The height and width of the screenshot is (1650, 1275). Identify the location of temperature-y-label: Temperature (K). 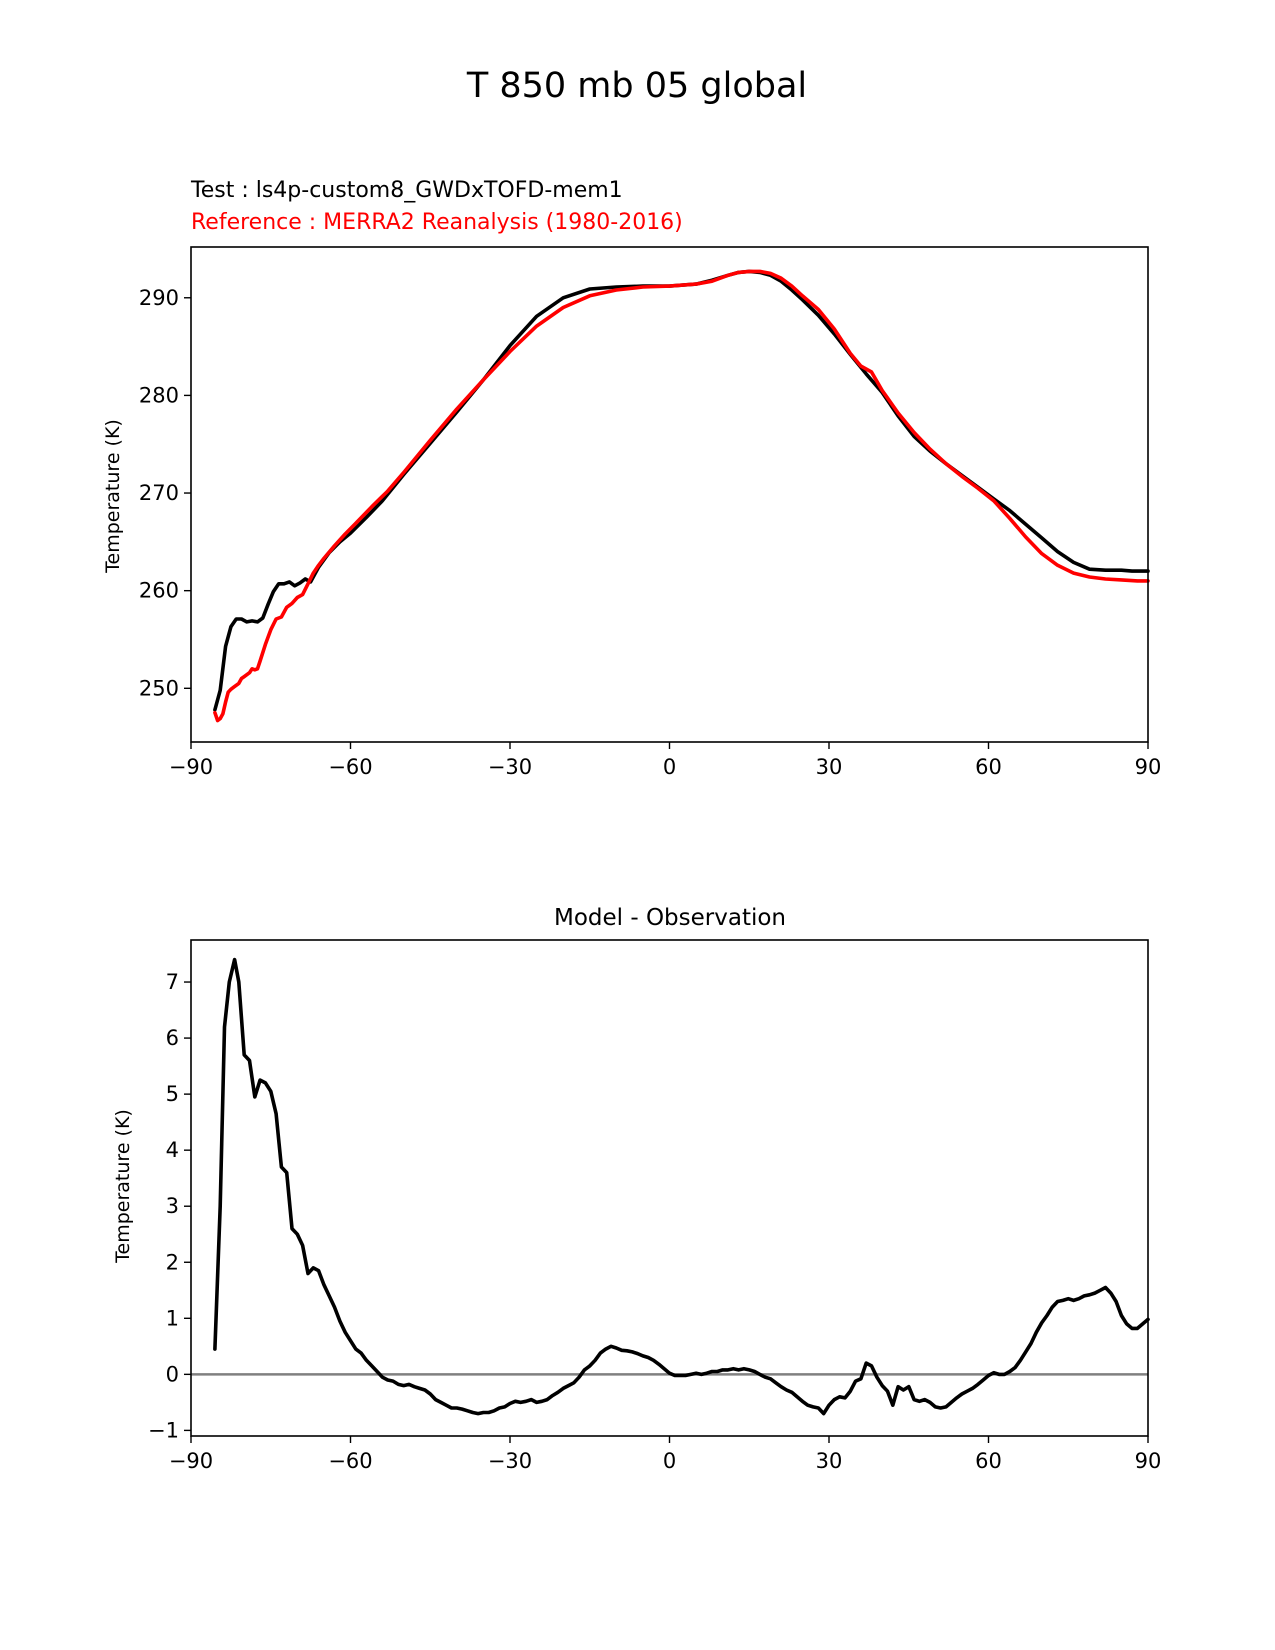
(113, 496).